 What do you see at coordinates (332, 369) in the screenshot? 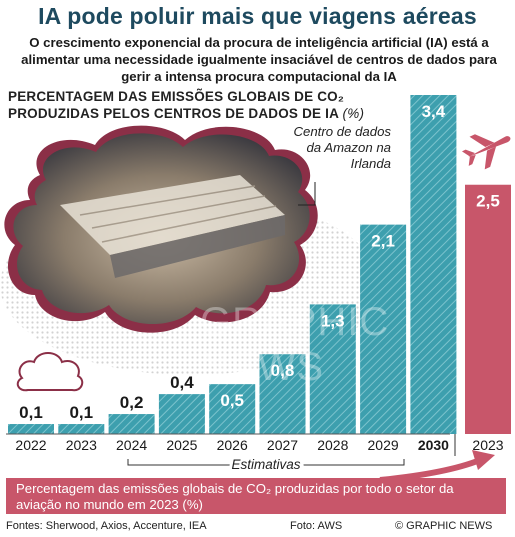
I see `bar-2028` at bounding box center [332, 369].